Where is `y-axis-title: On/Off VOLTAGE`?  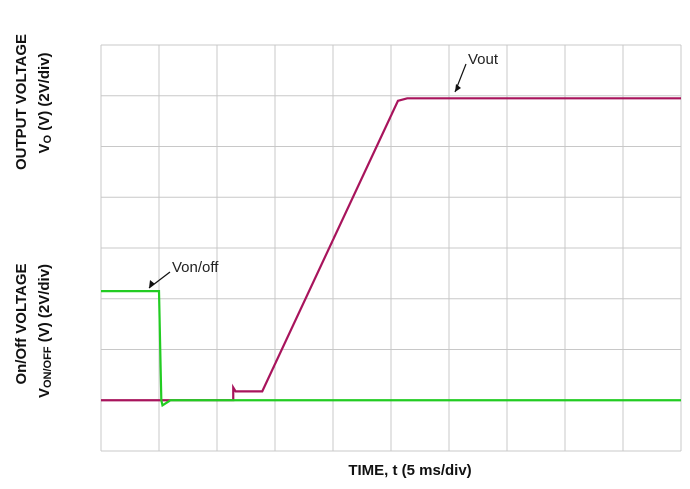
y-axis-title: On/Off VOLTAGE is located at coordinates (21, 323).